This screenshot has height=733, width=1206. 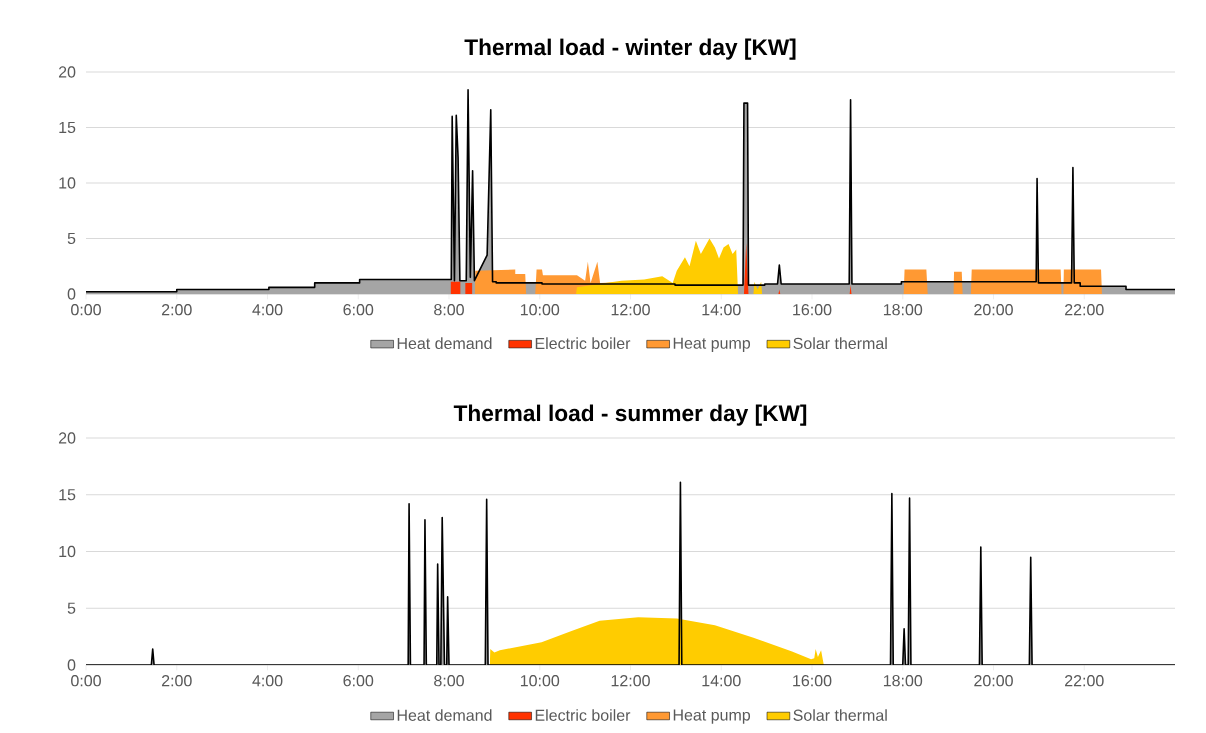 What do you see at coordinates (630, 49) in the screenshot?
I see `chart-title: Thermal load - winter day [KW]` at bounding box center [630, 49].